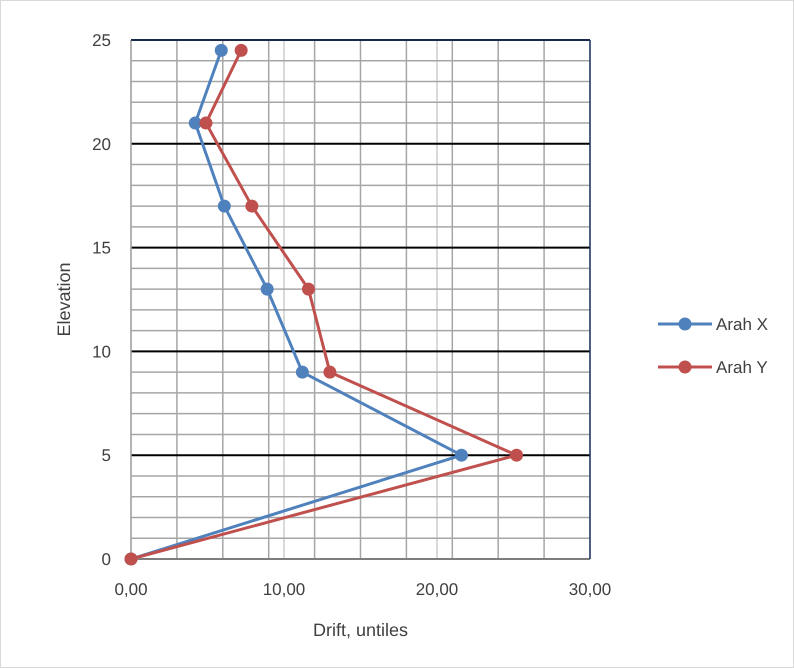 The image size is (794, 668). Describe the element at coordinates (101, 352) in the screenshot. I see `y-tick-label: 10` at that location.